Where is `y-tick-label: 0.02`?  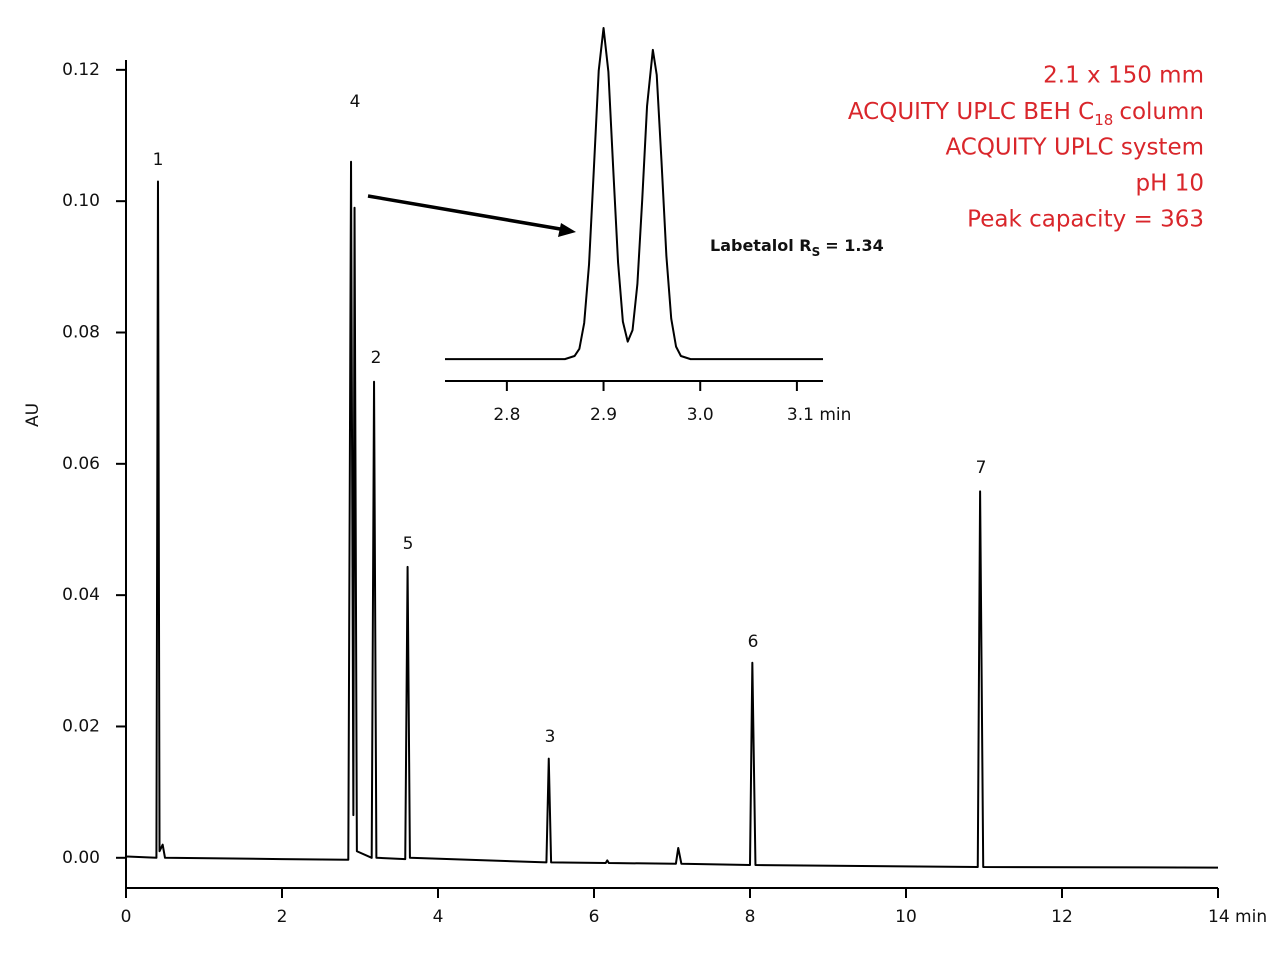 y-tick-label: 0.02 is located at coordinates (81, 726).